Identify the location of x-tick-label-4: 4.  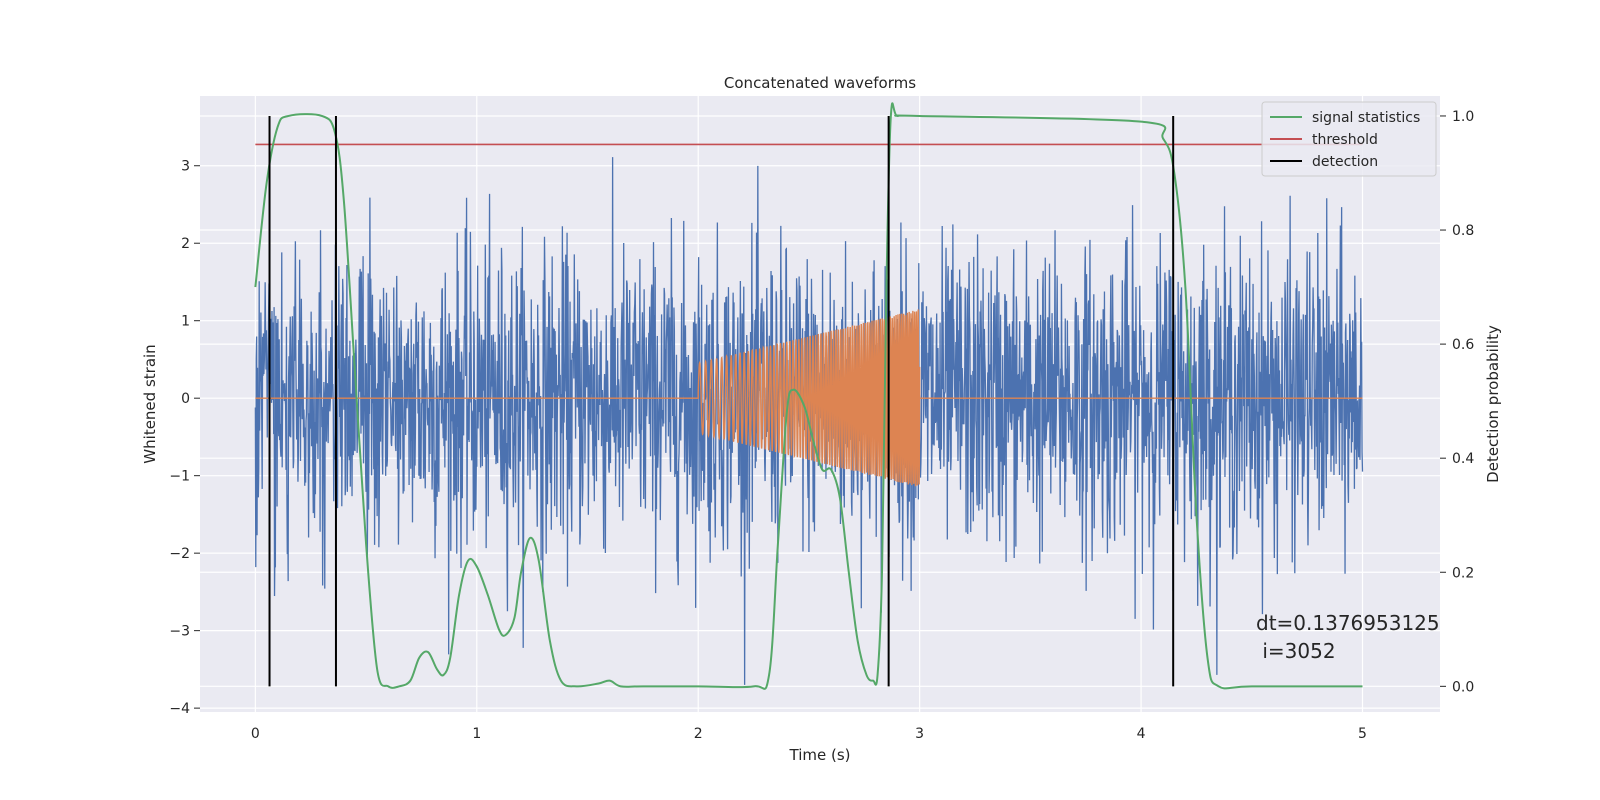
(1141, 734).